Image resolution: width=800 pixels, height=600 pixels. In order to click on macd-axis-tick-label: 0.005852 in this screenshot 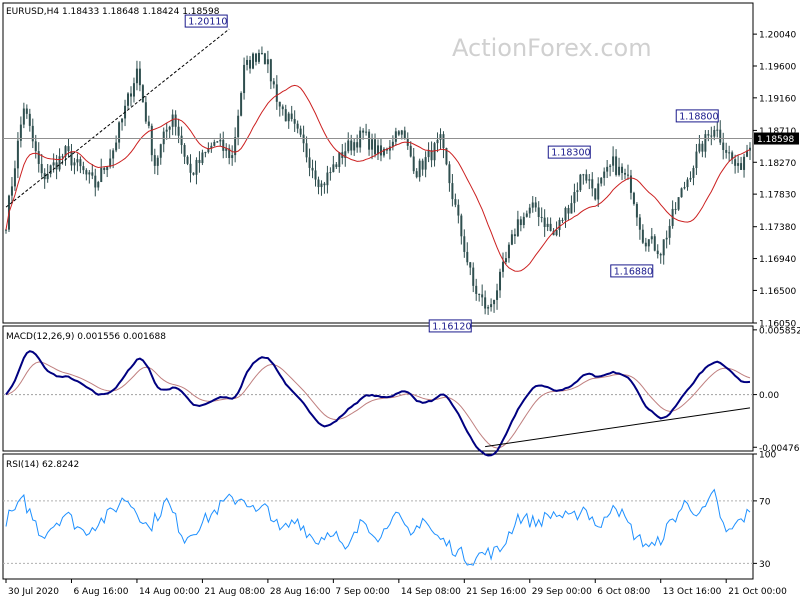, I will do `click(779, 331)`.